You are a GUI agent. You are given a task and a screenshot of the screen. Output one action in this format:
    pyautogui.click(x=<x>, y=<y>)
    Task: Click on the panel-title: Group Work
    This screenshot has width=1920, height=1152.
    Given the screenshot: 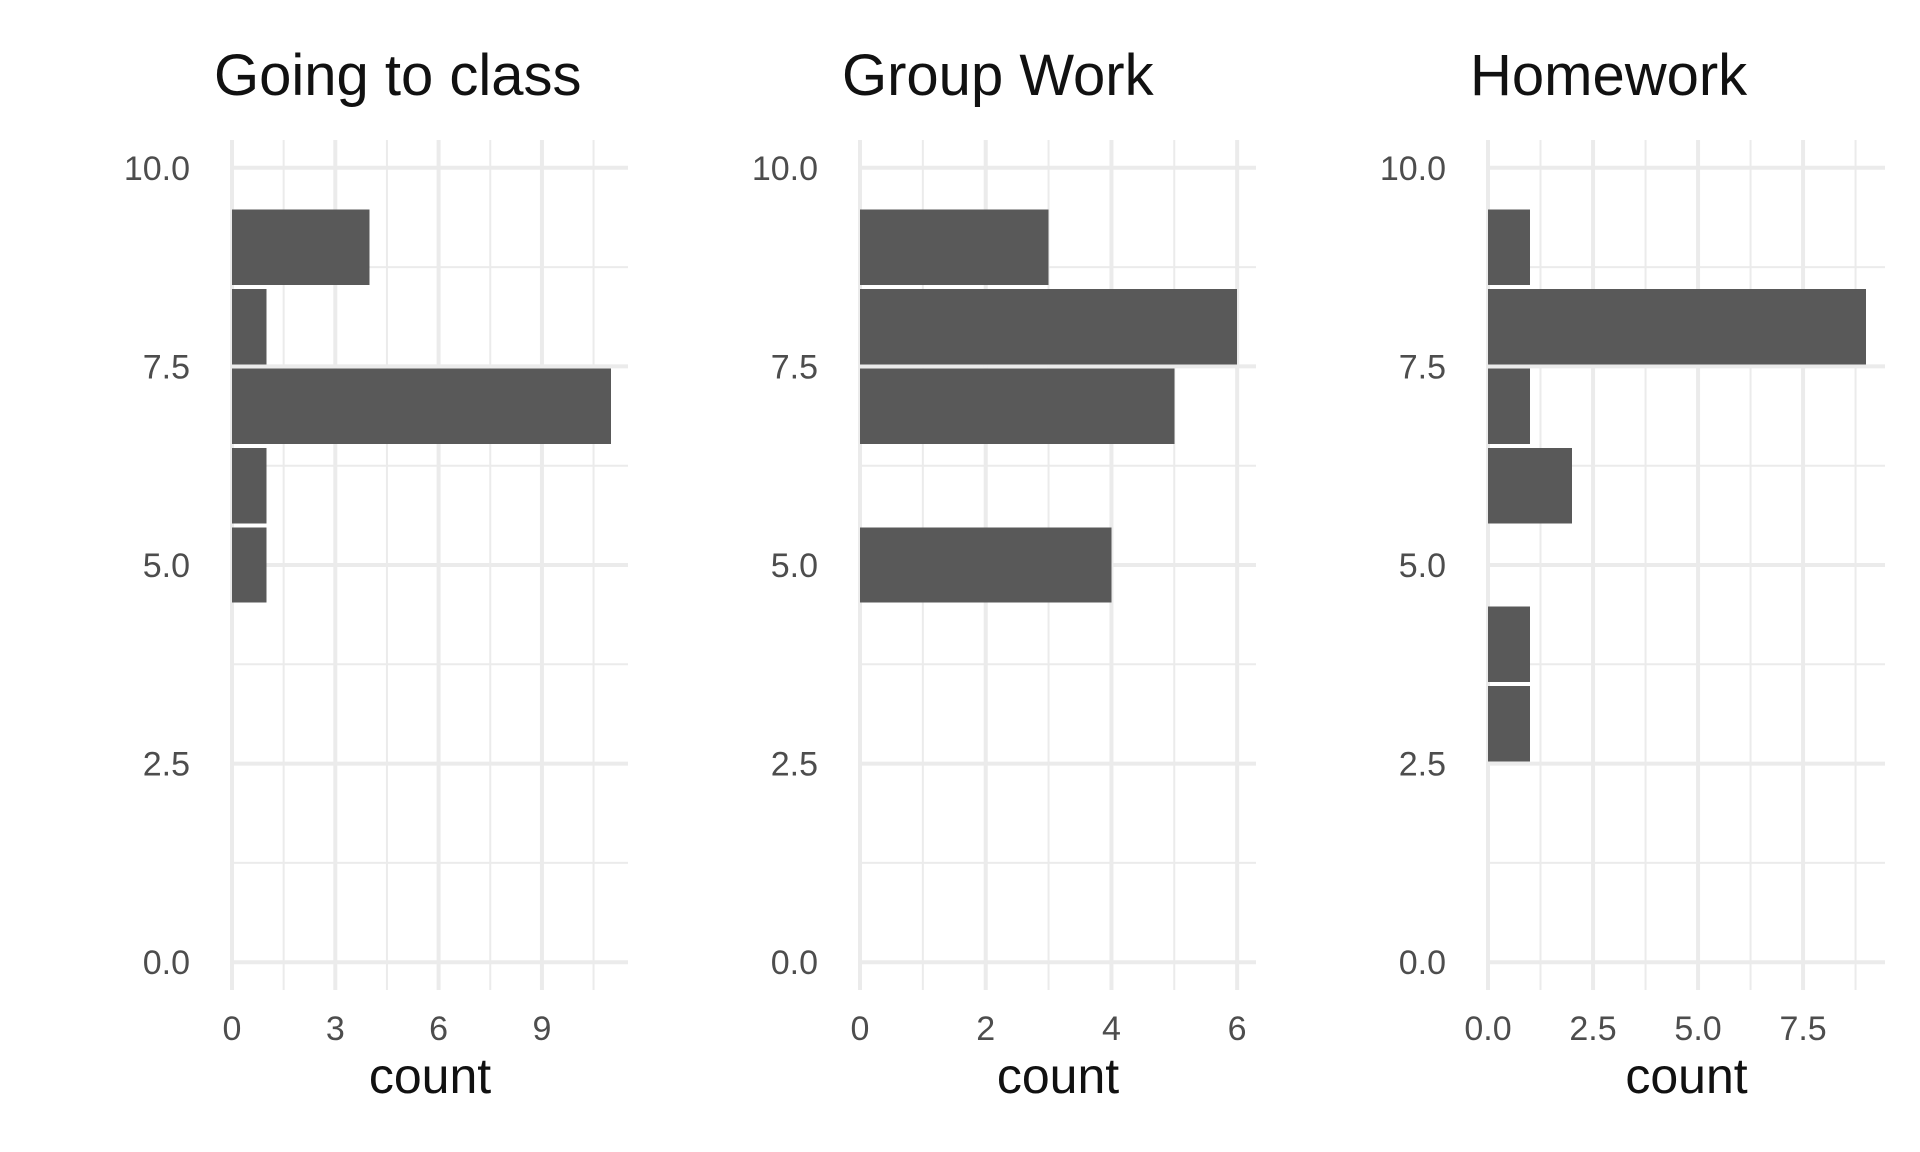 What is the action you would take?
    pyautogui.click(x=998, y=75)
    